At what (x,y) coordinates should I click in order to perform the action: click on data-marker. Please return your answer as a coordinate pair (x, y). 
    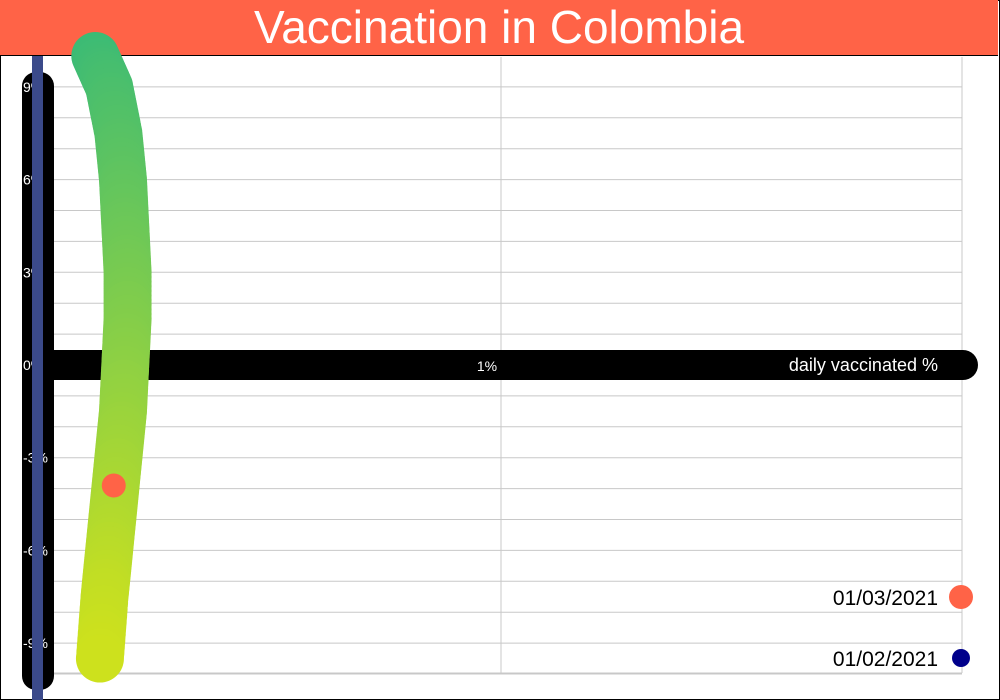
    Looking at the image, I should click on (113, 485).